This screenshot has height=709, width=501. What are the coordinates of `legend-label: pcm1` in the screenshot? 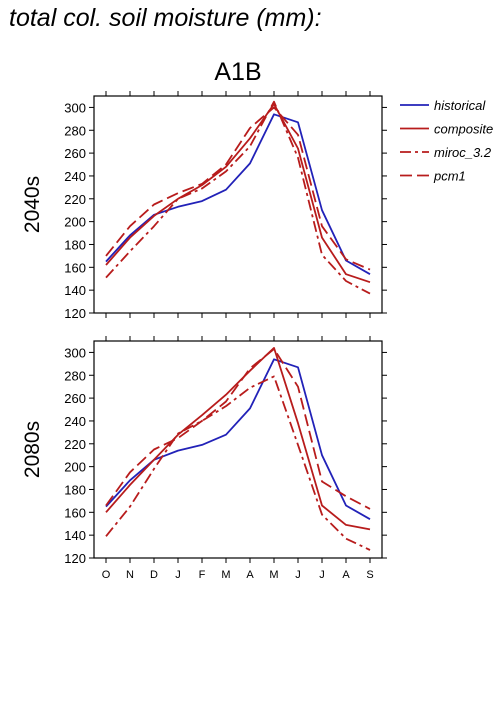 It's located at (449, 176).